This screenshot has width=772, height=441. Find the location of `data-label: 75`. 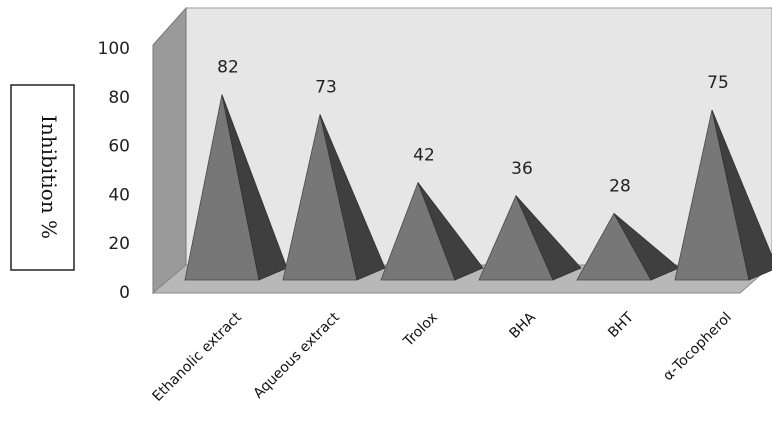

data-label: 75 is located at coordinates (718, 83).